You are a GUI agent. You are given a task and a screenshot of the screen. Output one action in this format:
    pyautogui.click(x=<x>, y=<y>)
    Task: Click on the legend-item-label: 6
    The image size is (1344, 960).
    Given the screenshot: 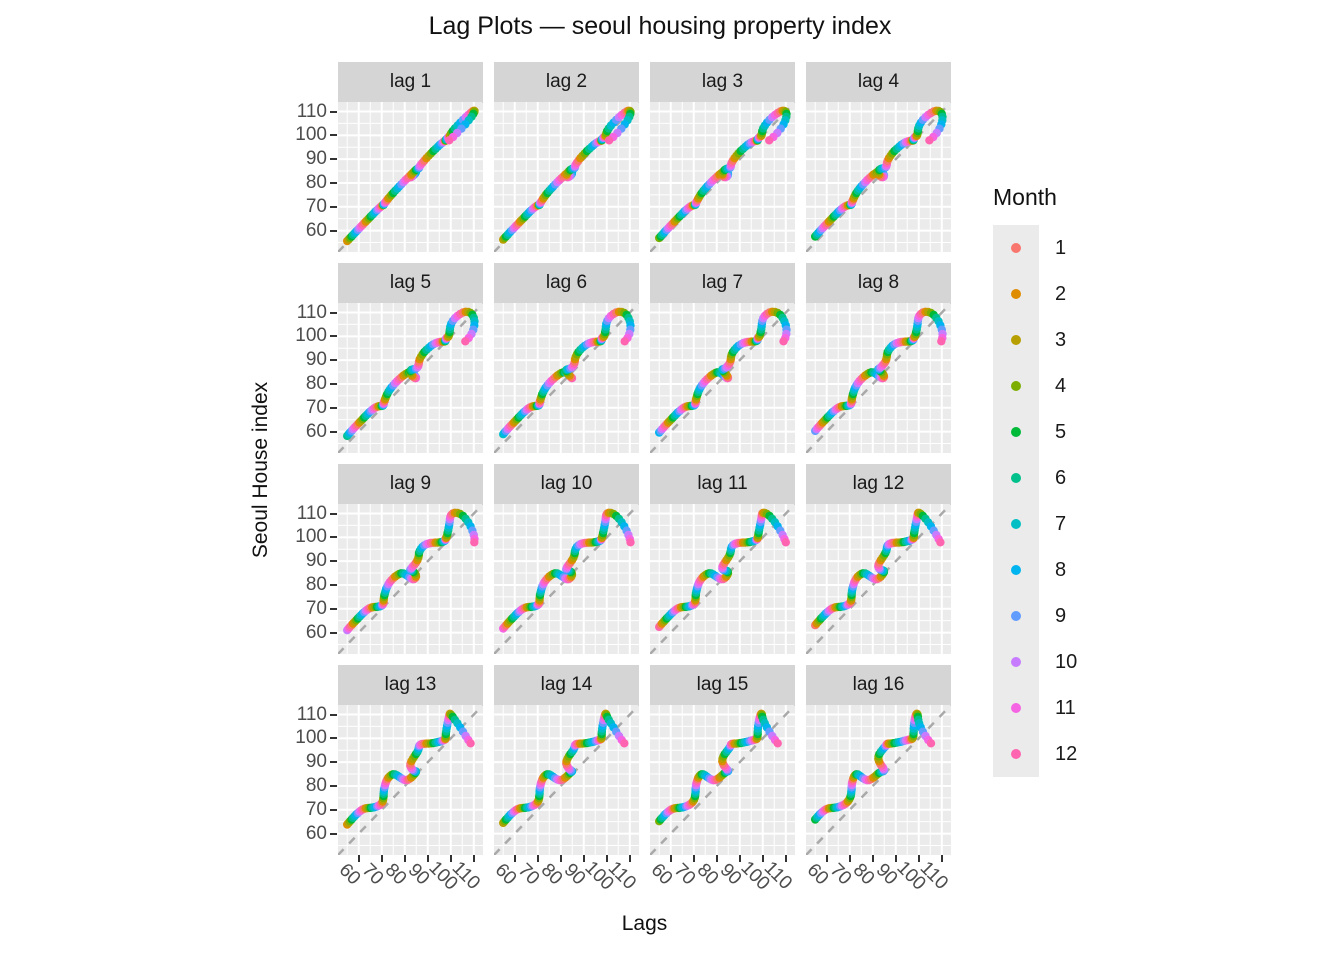 What is the action you would take?
    pyautogui.click(x=1061, y=477)
    